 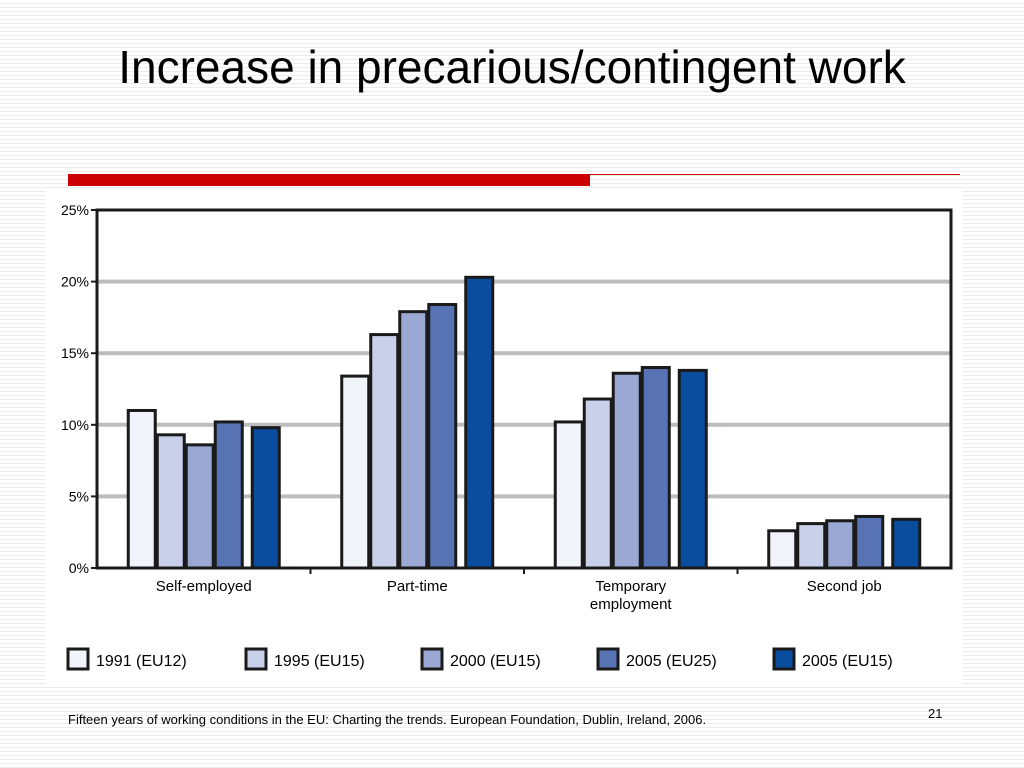 What do you see at coordinates (847, 661) in the screenshot?
I see `legend-label: 2005 (EU15)` at bounding box center [847, 661].